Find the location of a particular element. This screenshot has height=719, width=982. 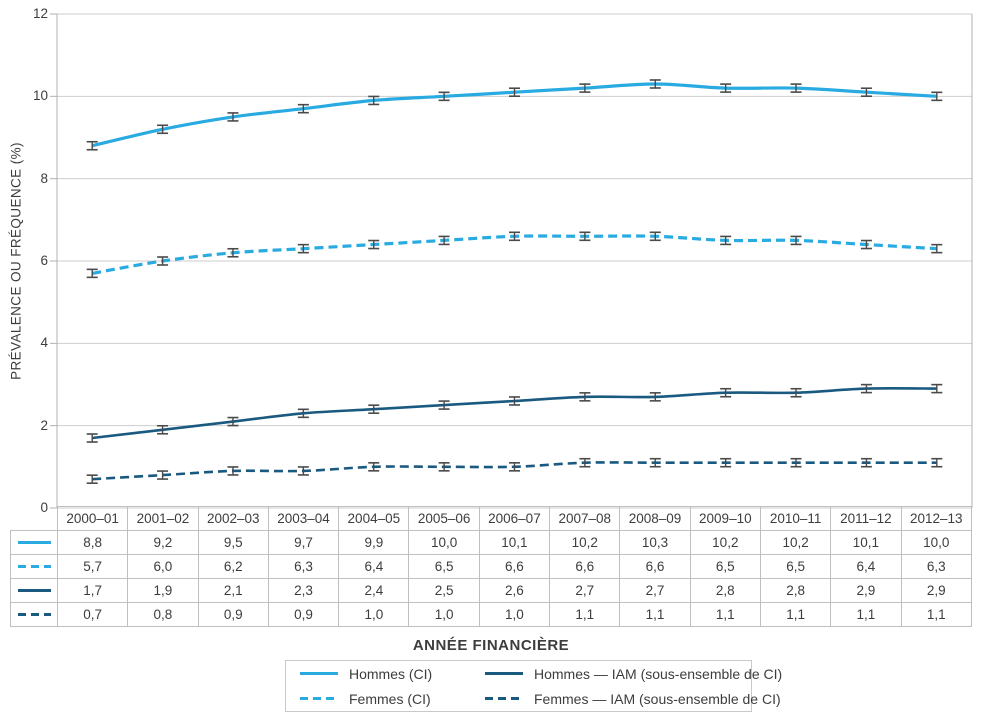

x-axis-title: ANNÉE FINANCIÈRE is located at coordinates (491, 645).